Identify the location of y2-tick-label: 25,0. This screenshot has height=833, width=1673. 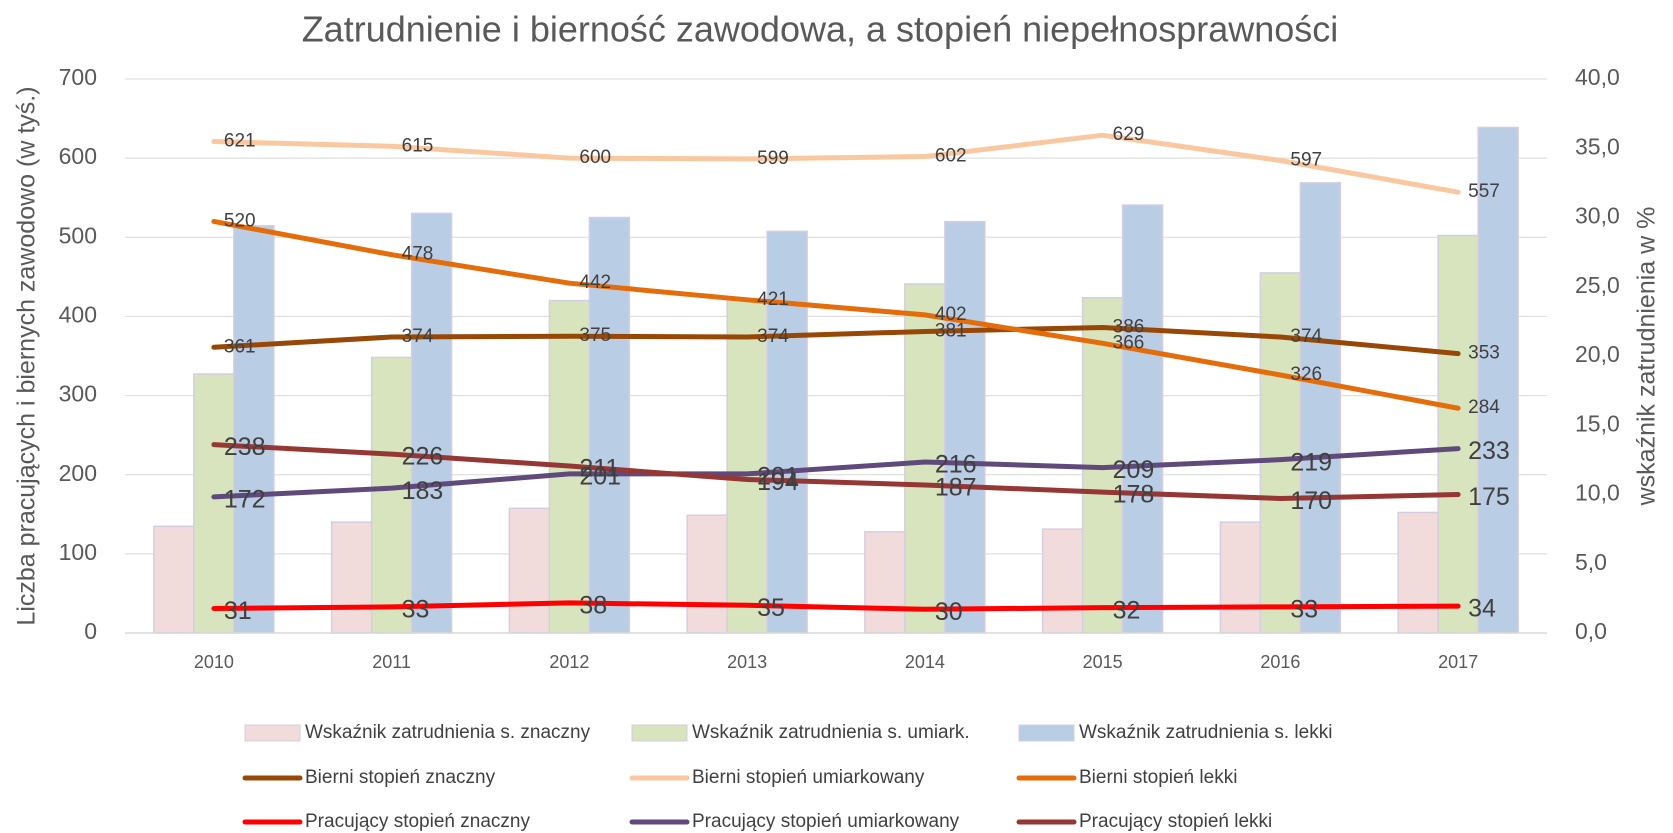
(1597, 285).